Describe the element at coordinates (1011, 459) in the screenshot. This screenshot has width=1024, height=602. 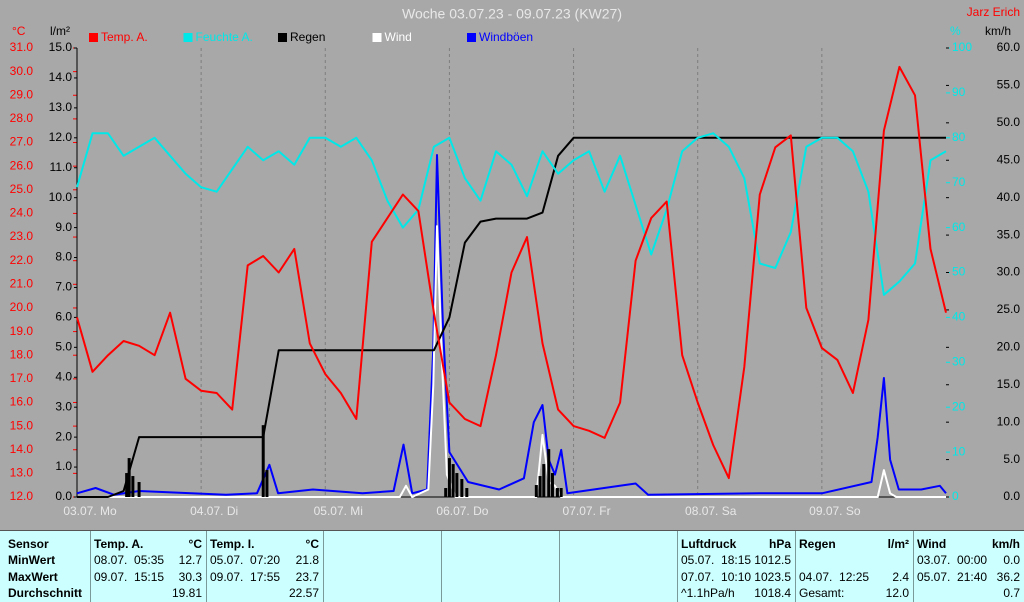
I see `y4-tick-label: 5.0` at that location.